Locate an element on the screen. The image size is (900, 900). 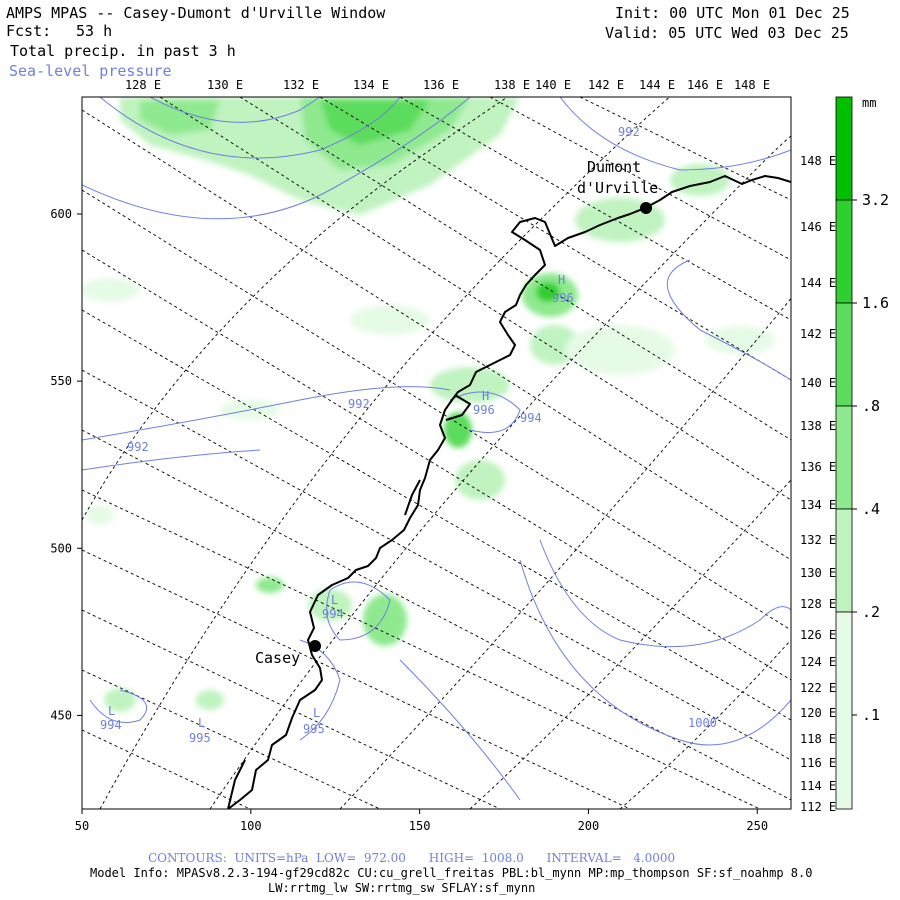
lon-label-top: 140 E is located at coordinates (553, 85).